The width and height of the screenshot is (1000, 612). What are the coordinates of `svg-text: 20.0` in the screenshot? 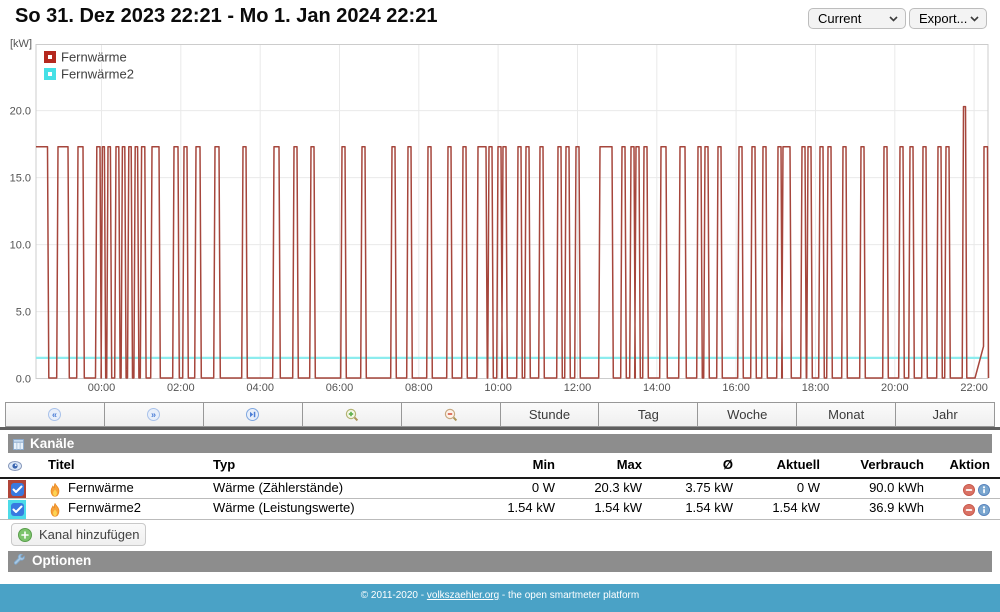 It's located at (20, 112).